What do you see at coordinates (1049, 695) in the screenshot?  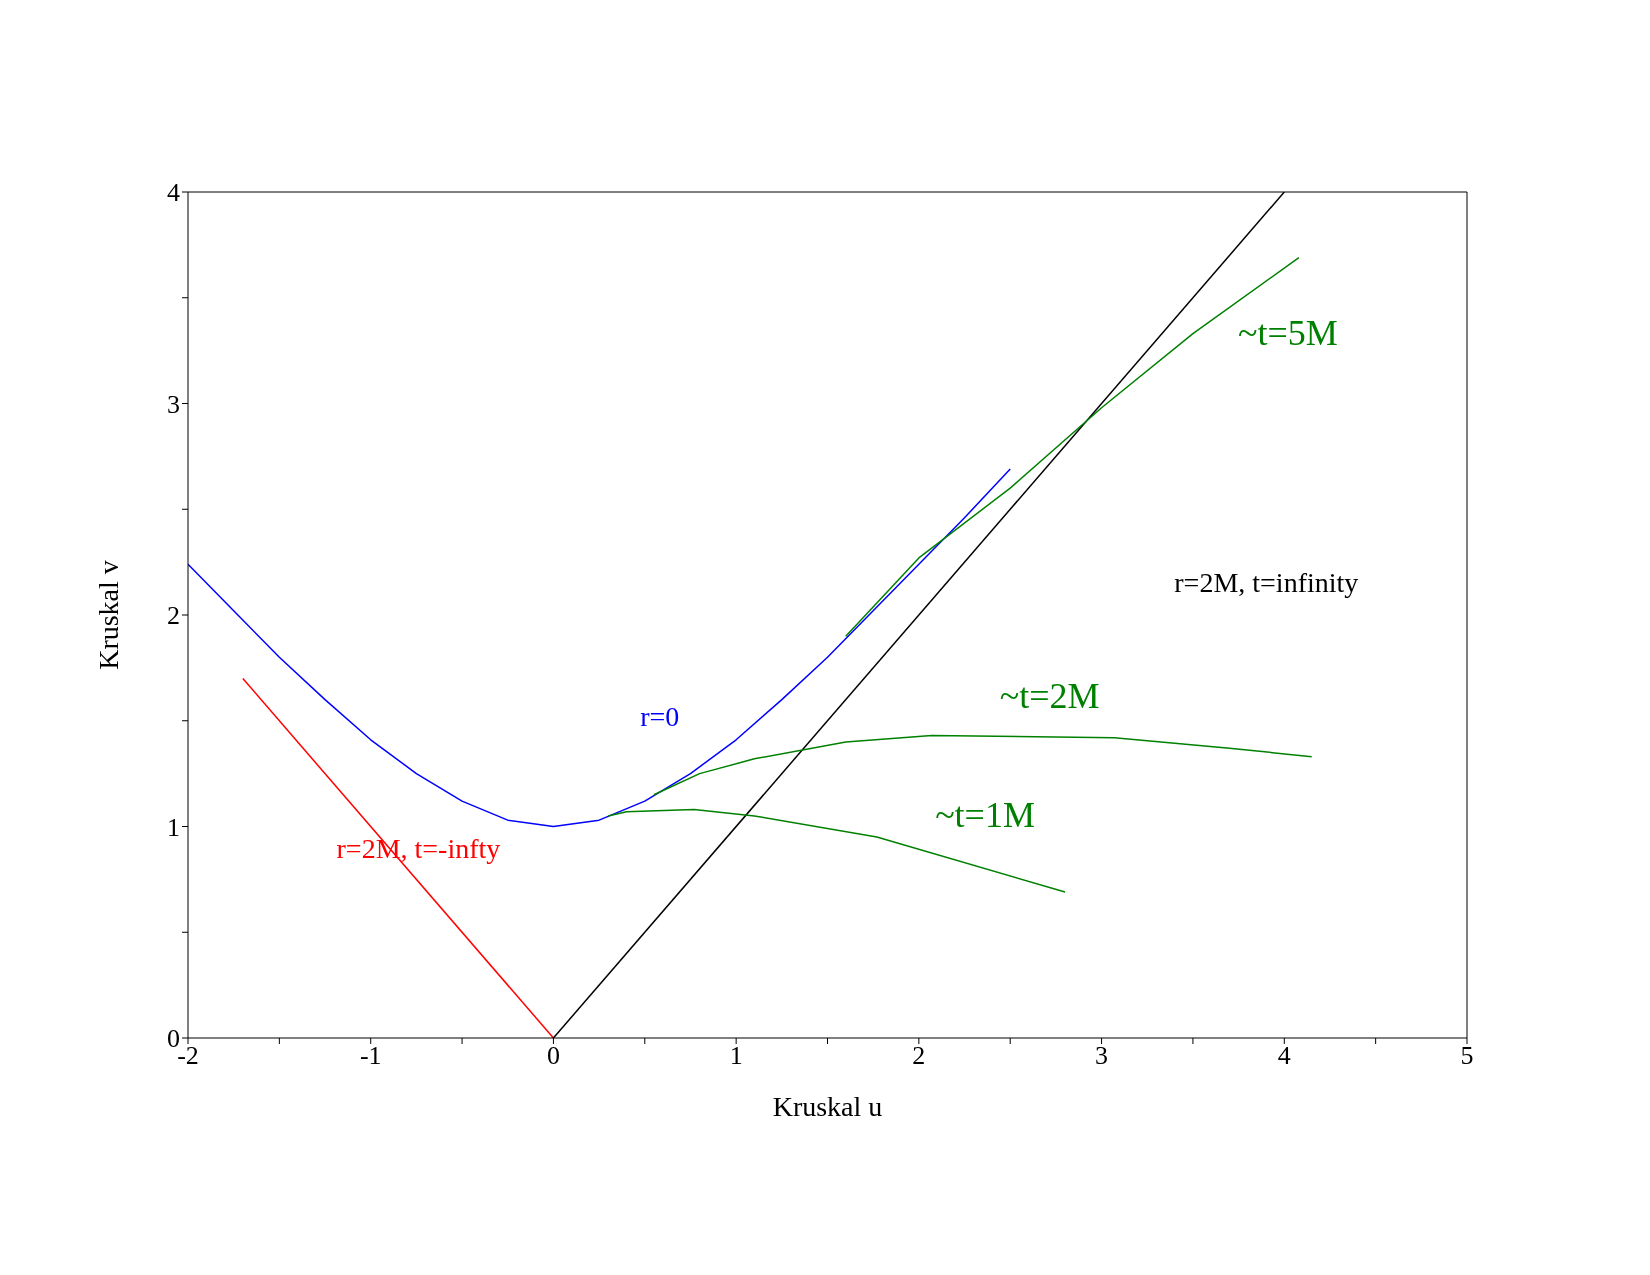 I see `series-label: ~t=2M` at bounding box center [1049, 695].